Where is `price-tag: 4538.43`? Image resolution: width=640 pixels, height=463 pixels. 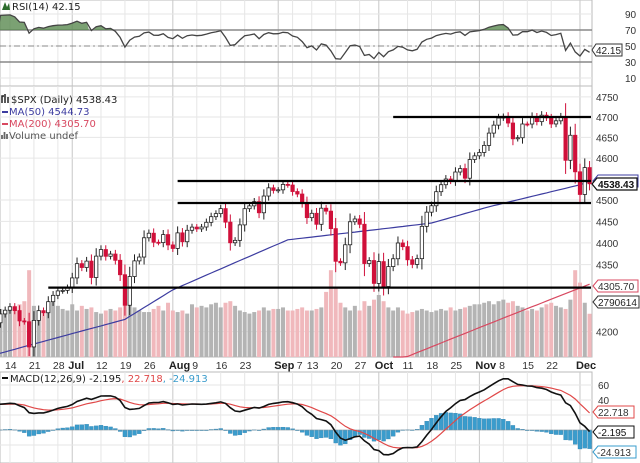 price-tag: 4538.43 is located at coordinates (614, 184).